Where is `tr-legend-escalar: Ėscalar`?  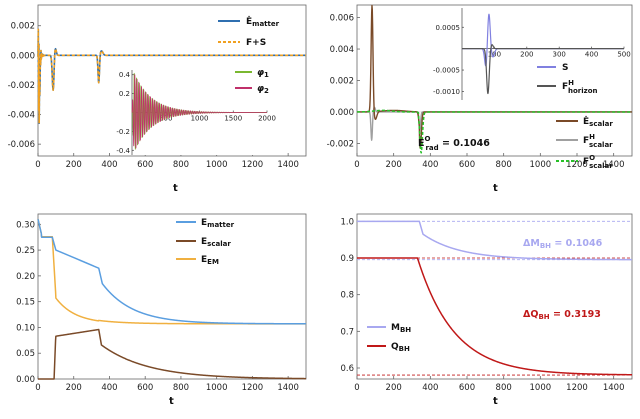
tr-legend-escalar: Ėscalar is located at coordinates (598, 122).